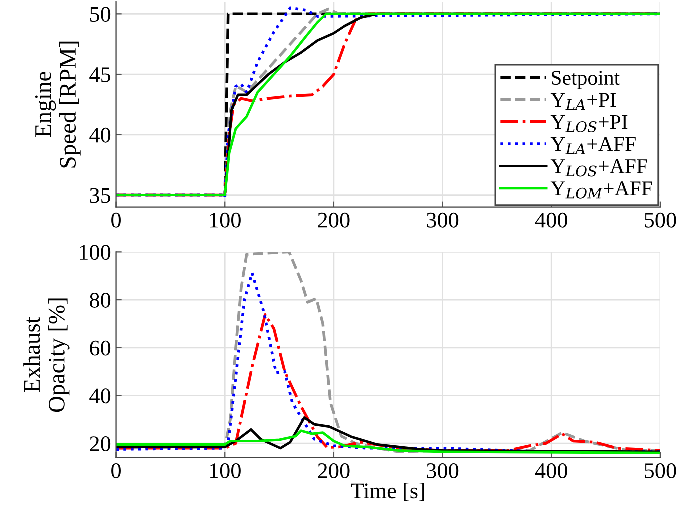 The image size is (676, 521). I want to click on legend-label: Y$_{LA}$+AFF, so click(593, 145).